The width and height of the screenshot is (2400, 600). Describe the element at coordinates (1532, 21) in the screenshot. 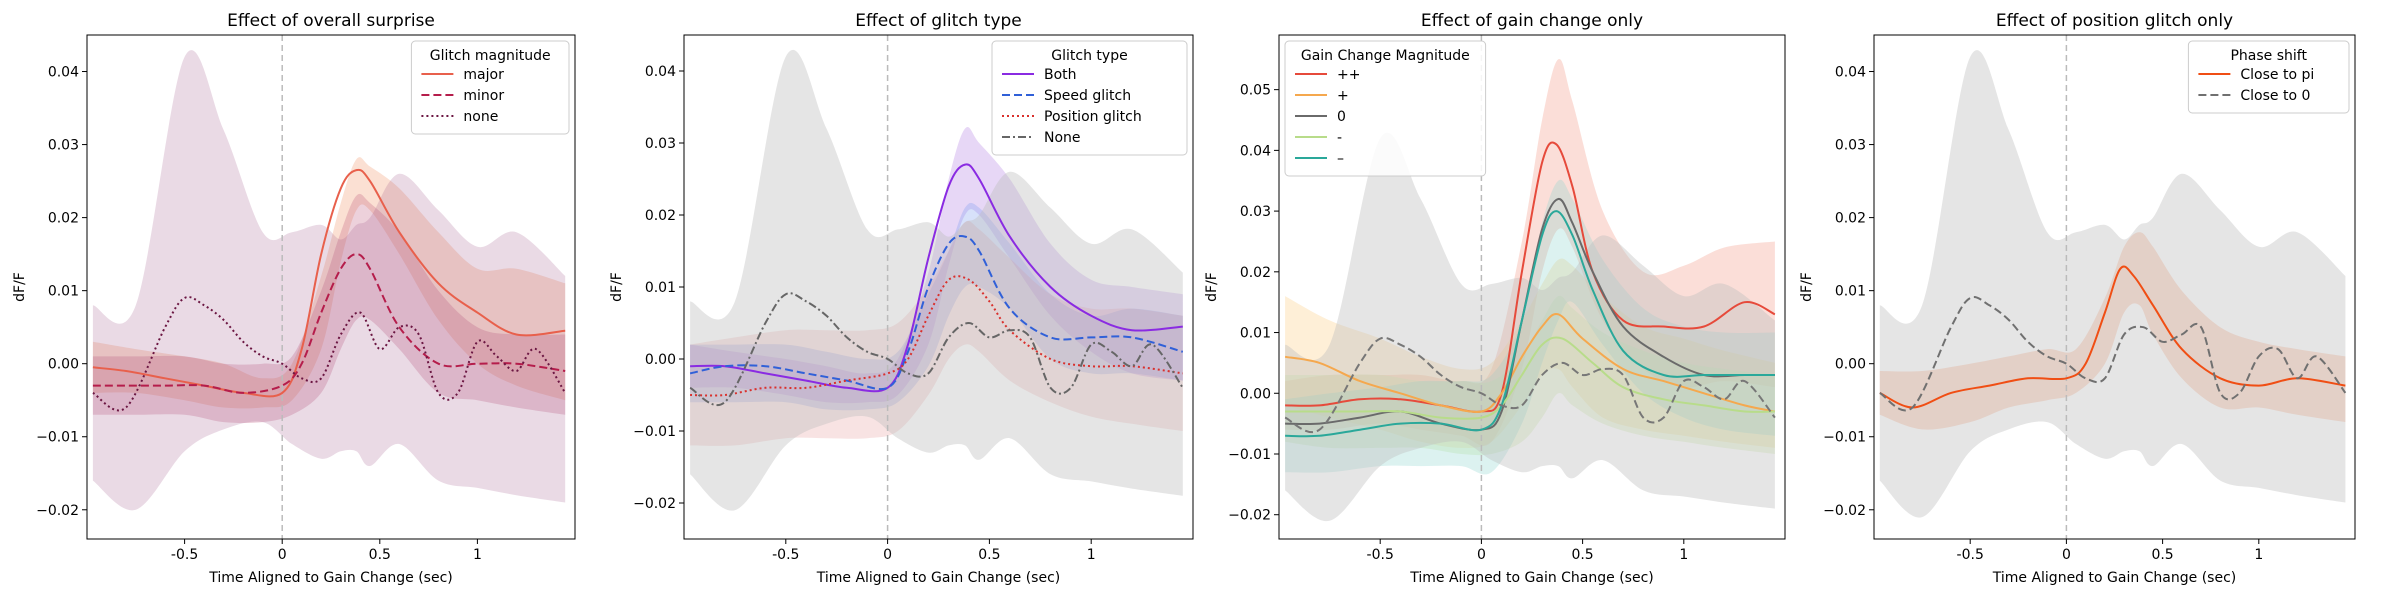

I see `chart-title: Effect of gain change only` at that location.